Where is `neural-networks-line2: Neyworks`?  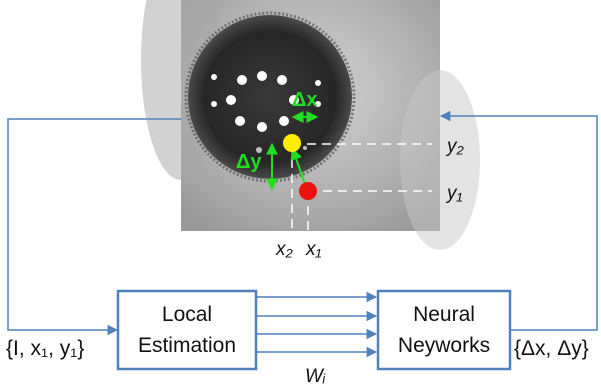
neural-networks-line2: Neyworks is located at coordinates (444, 345).